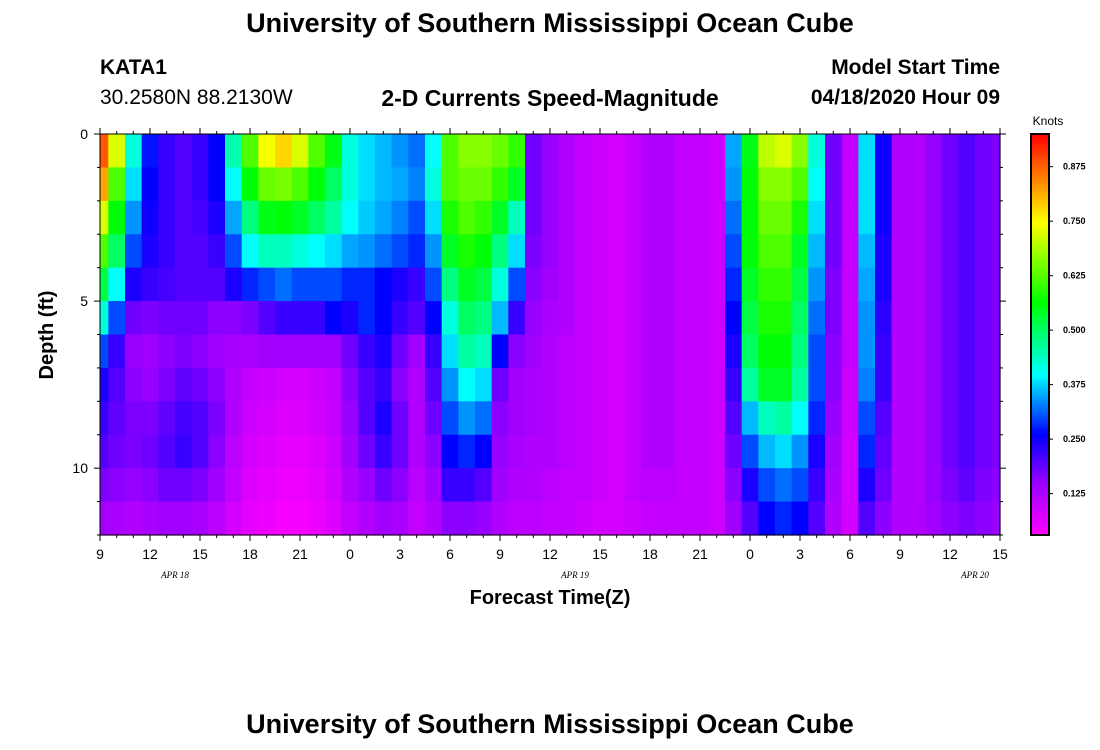  What do you see at coordinates (1074, 167) in the screenshot?
I see `colorbar-tick-label: 0.875` at bounding box center [1074, 167].